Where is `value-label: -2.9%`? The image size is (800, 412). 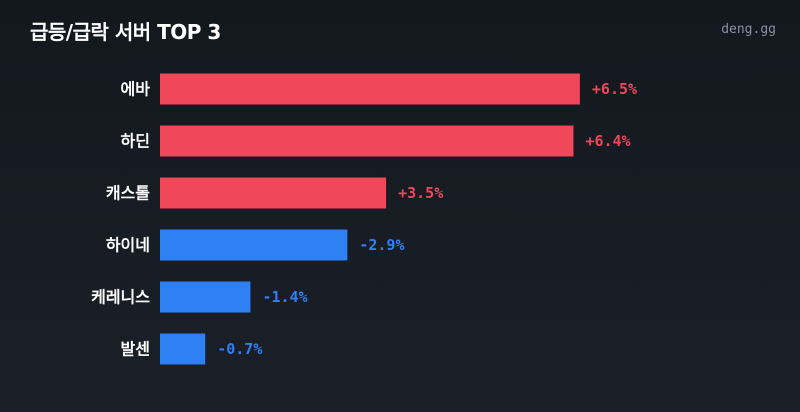 value-label: -2.9% is located at coordinates (381, 245).